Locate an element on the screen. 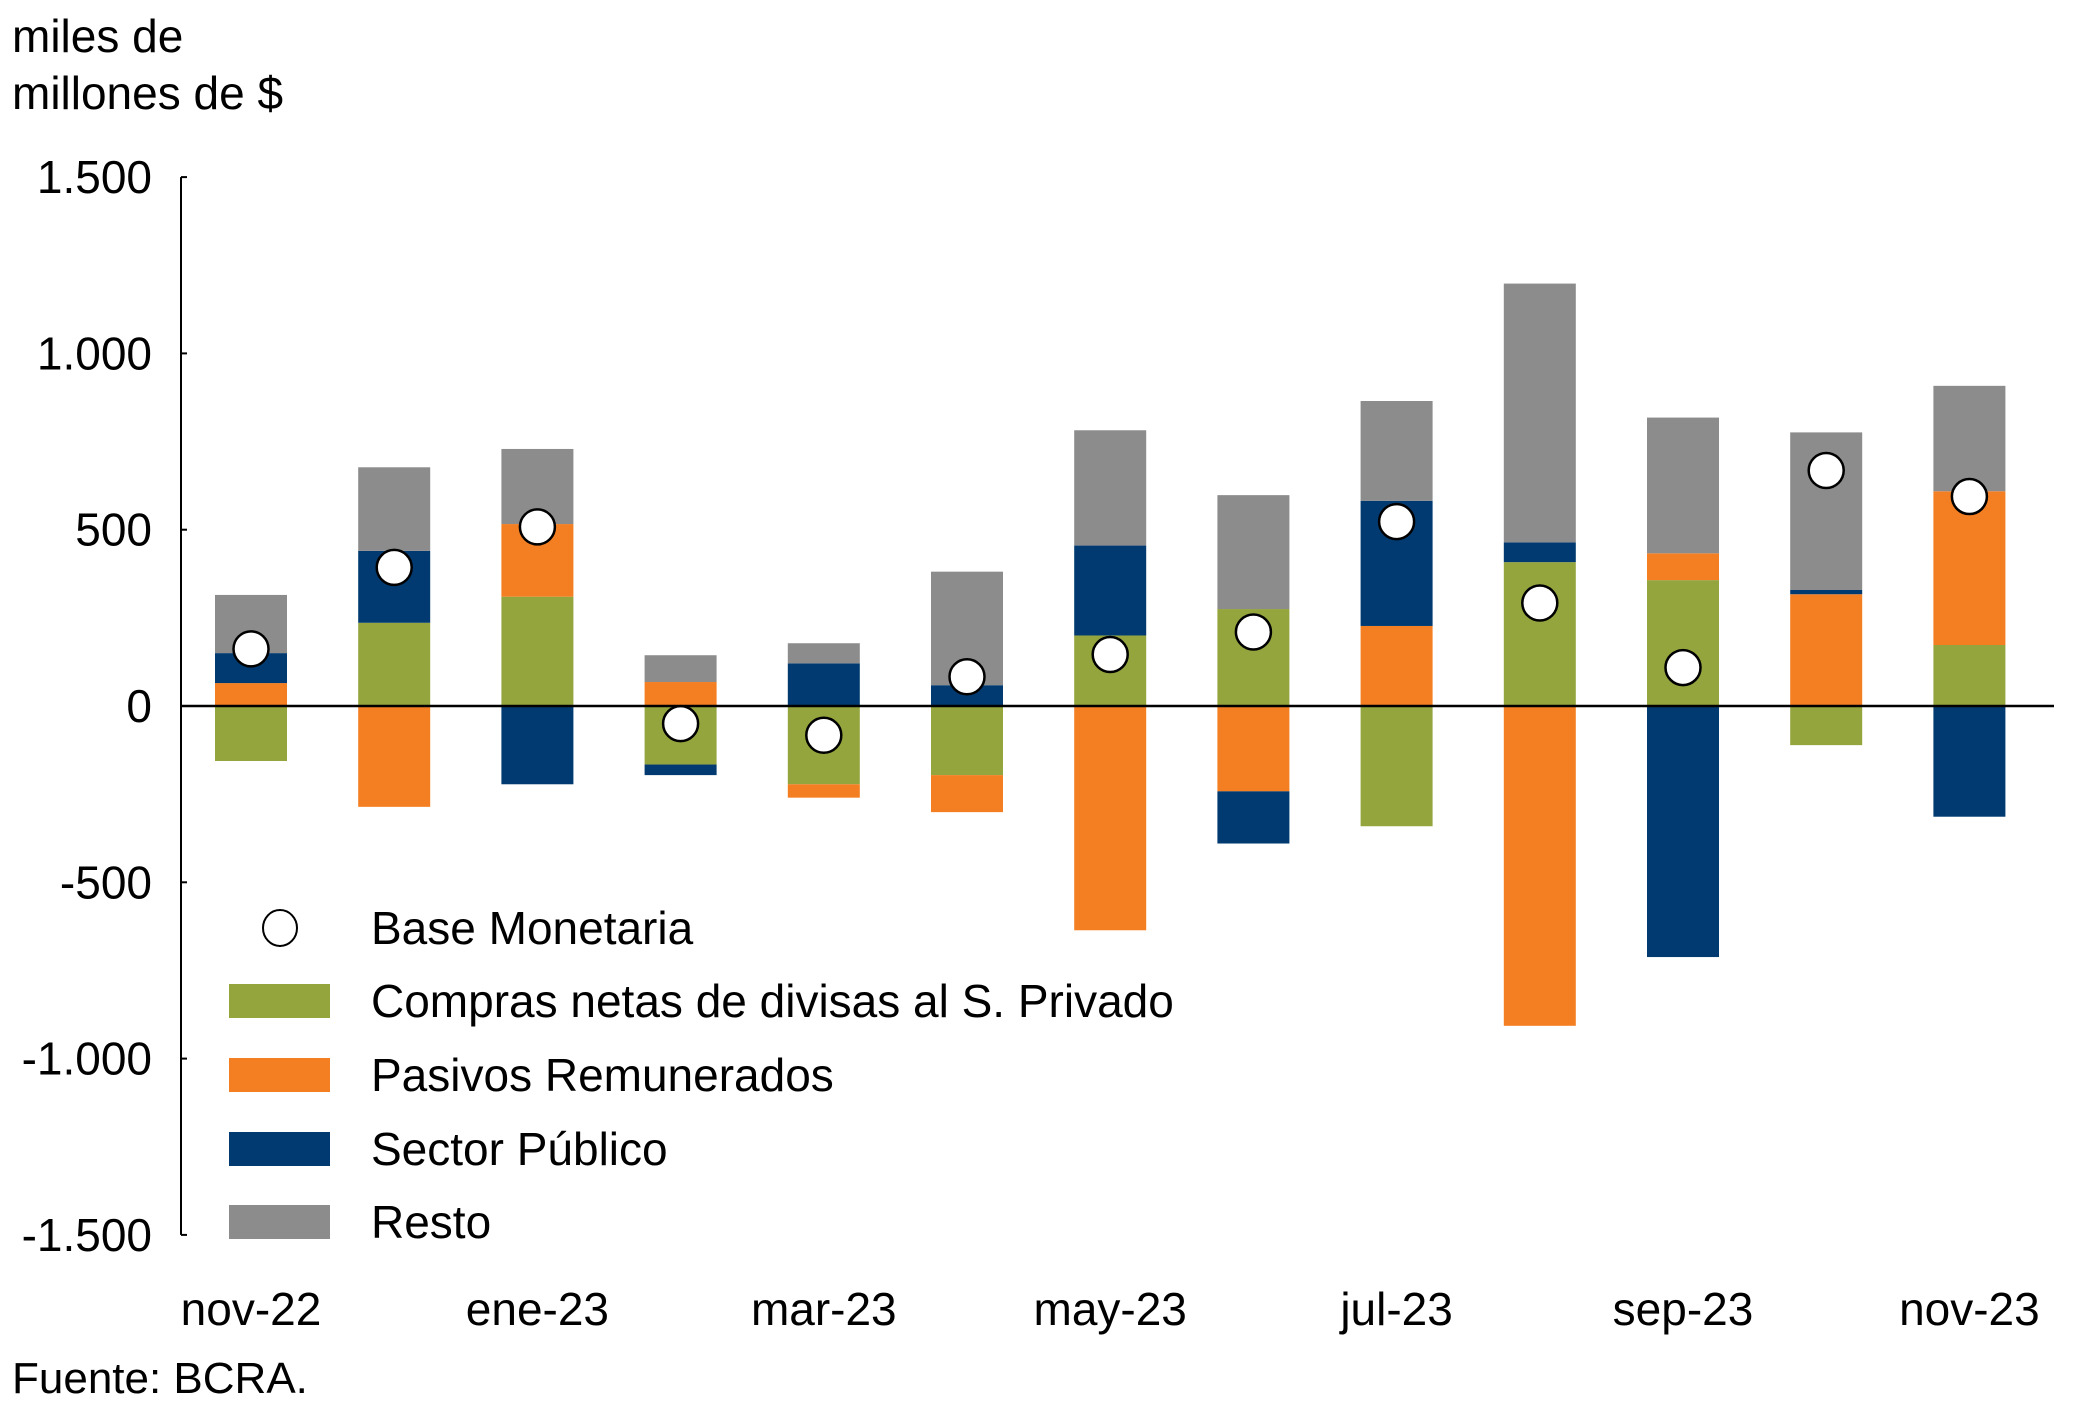 The image size is (2100, 1412). y-axis-title: miles de millones de $ is located at coordinates (147, 64).